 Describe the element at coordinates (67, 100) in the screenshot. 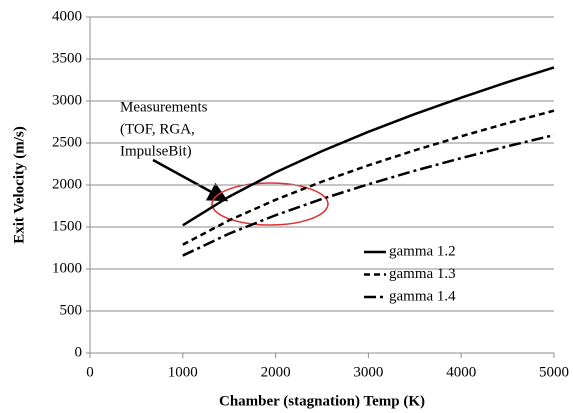

I see `y-tick-label: 3000` at that location.